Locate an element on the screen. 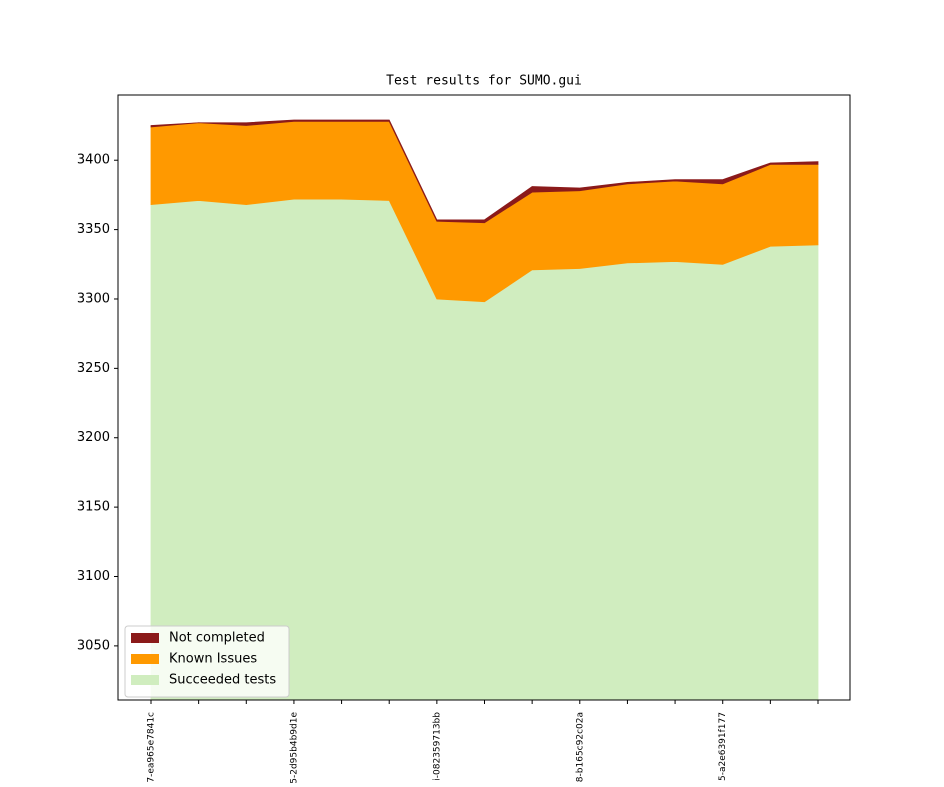 Image resolution: width=944 pixels, height=787 pixels. legend-label: Succeeded tests is located at coordinates (222, 680).